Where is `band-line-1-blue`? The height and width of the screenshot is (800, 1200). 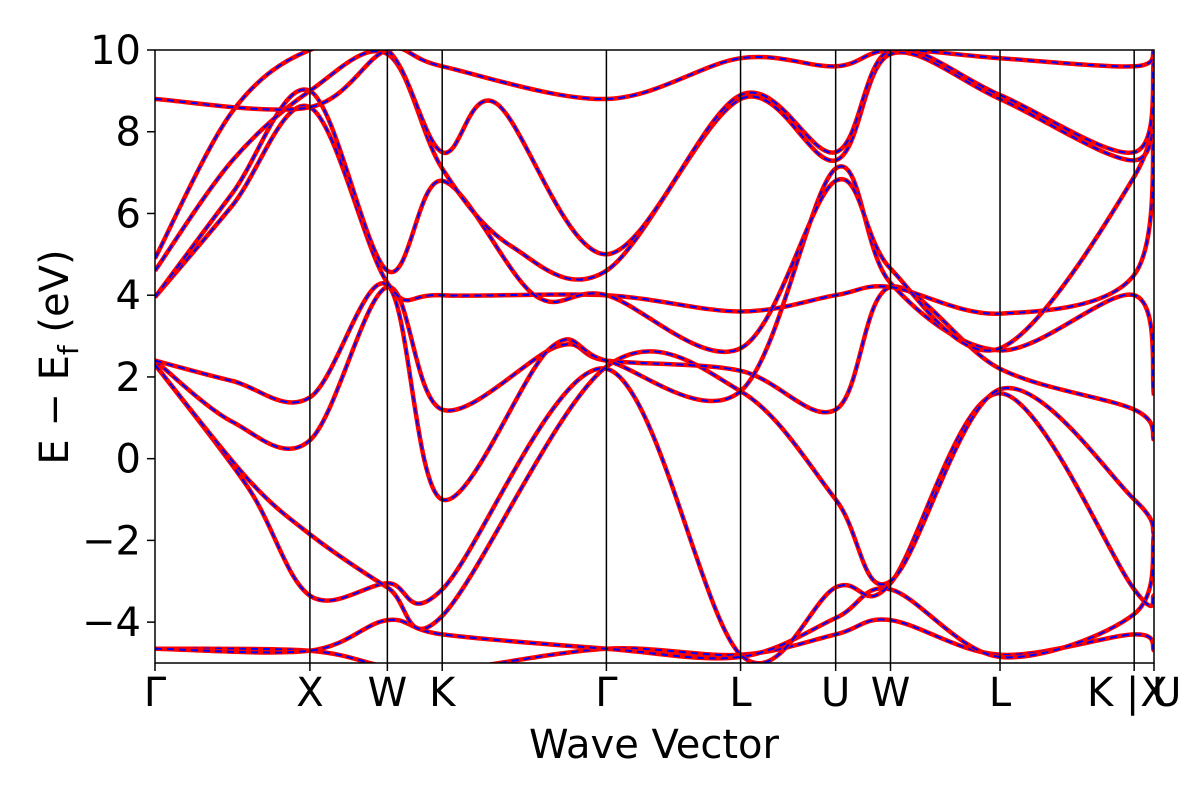 band-line-1-blue is located at coordinates (654, 597).